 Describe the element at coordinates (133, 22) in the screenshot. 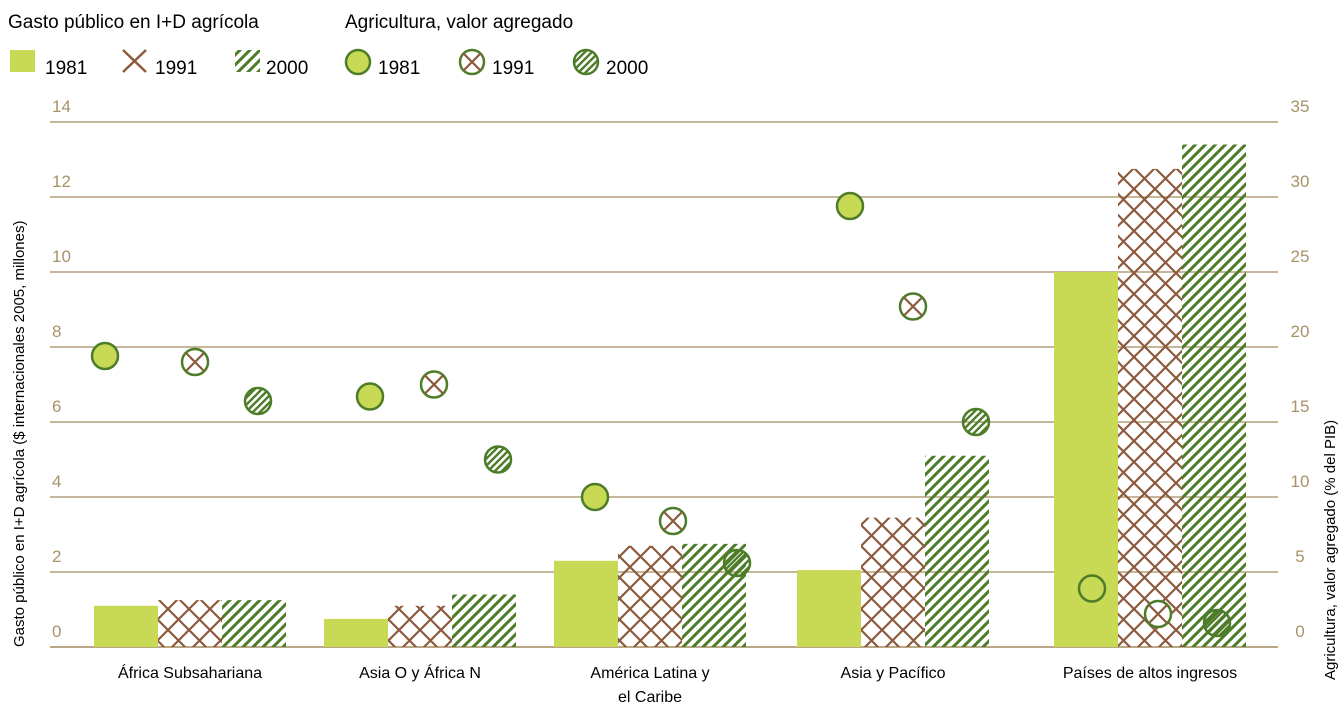

I see `legend-title-bars: Gasto público en I+D agrícola` at that location.